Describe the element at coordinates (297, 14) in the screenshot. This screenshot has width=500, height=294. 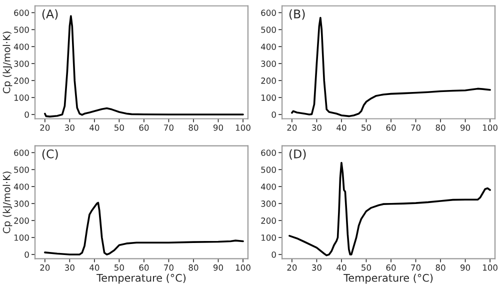
I see `chart-title: (B)` at that location.